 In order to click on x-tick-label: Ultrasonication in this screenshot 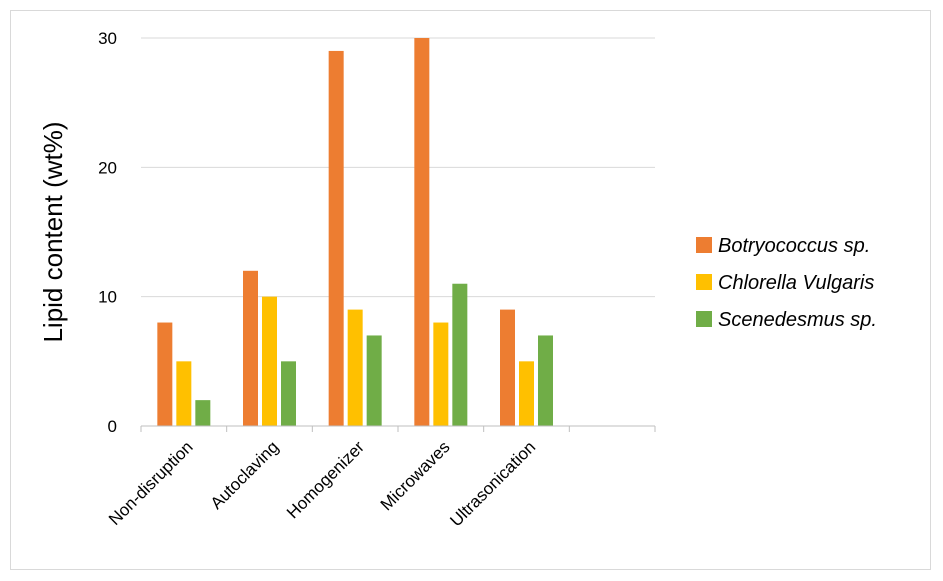, I will do `click(492, 483)`.